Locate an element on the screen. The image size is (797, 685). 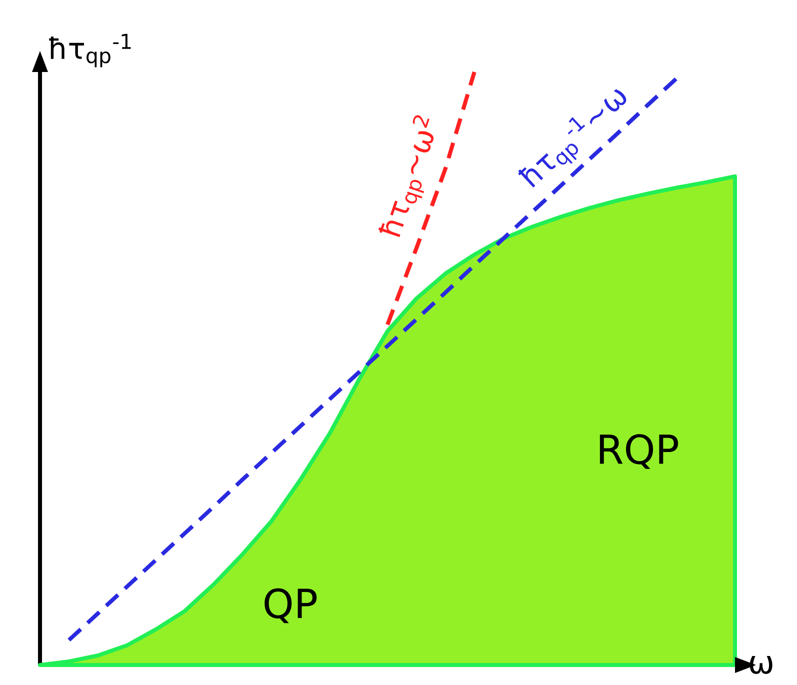
annotation: RQP is located at coordinates (639, 451).